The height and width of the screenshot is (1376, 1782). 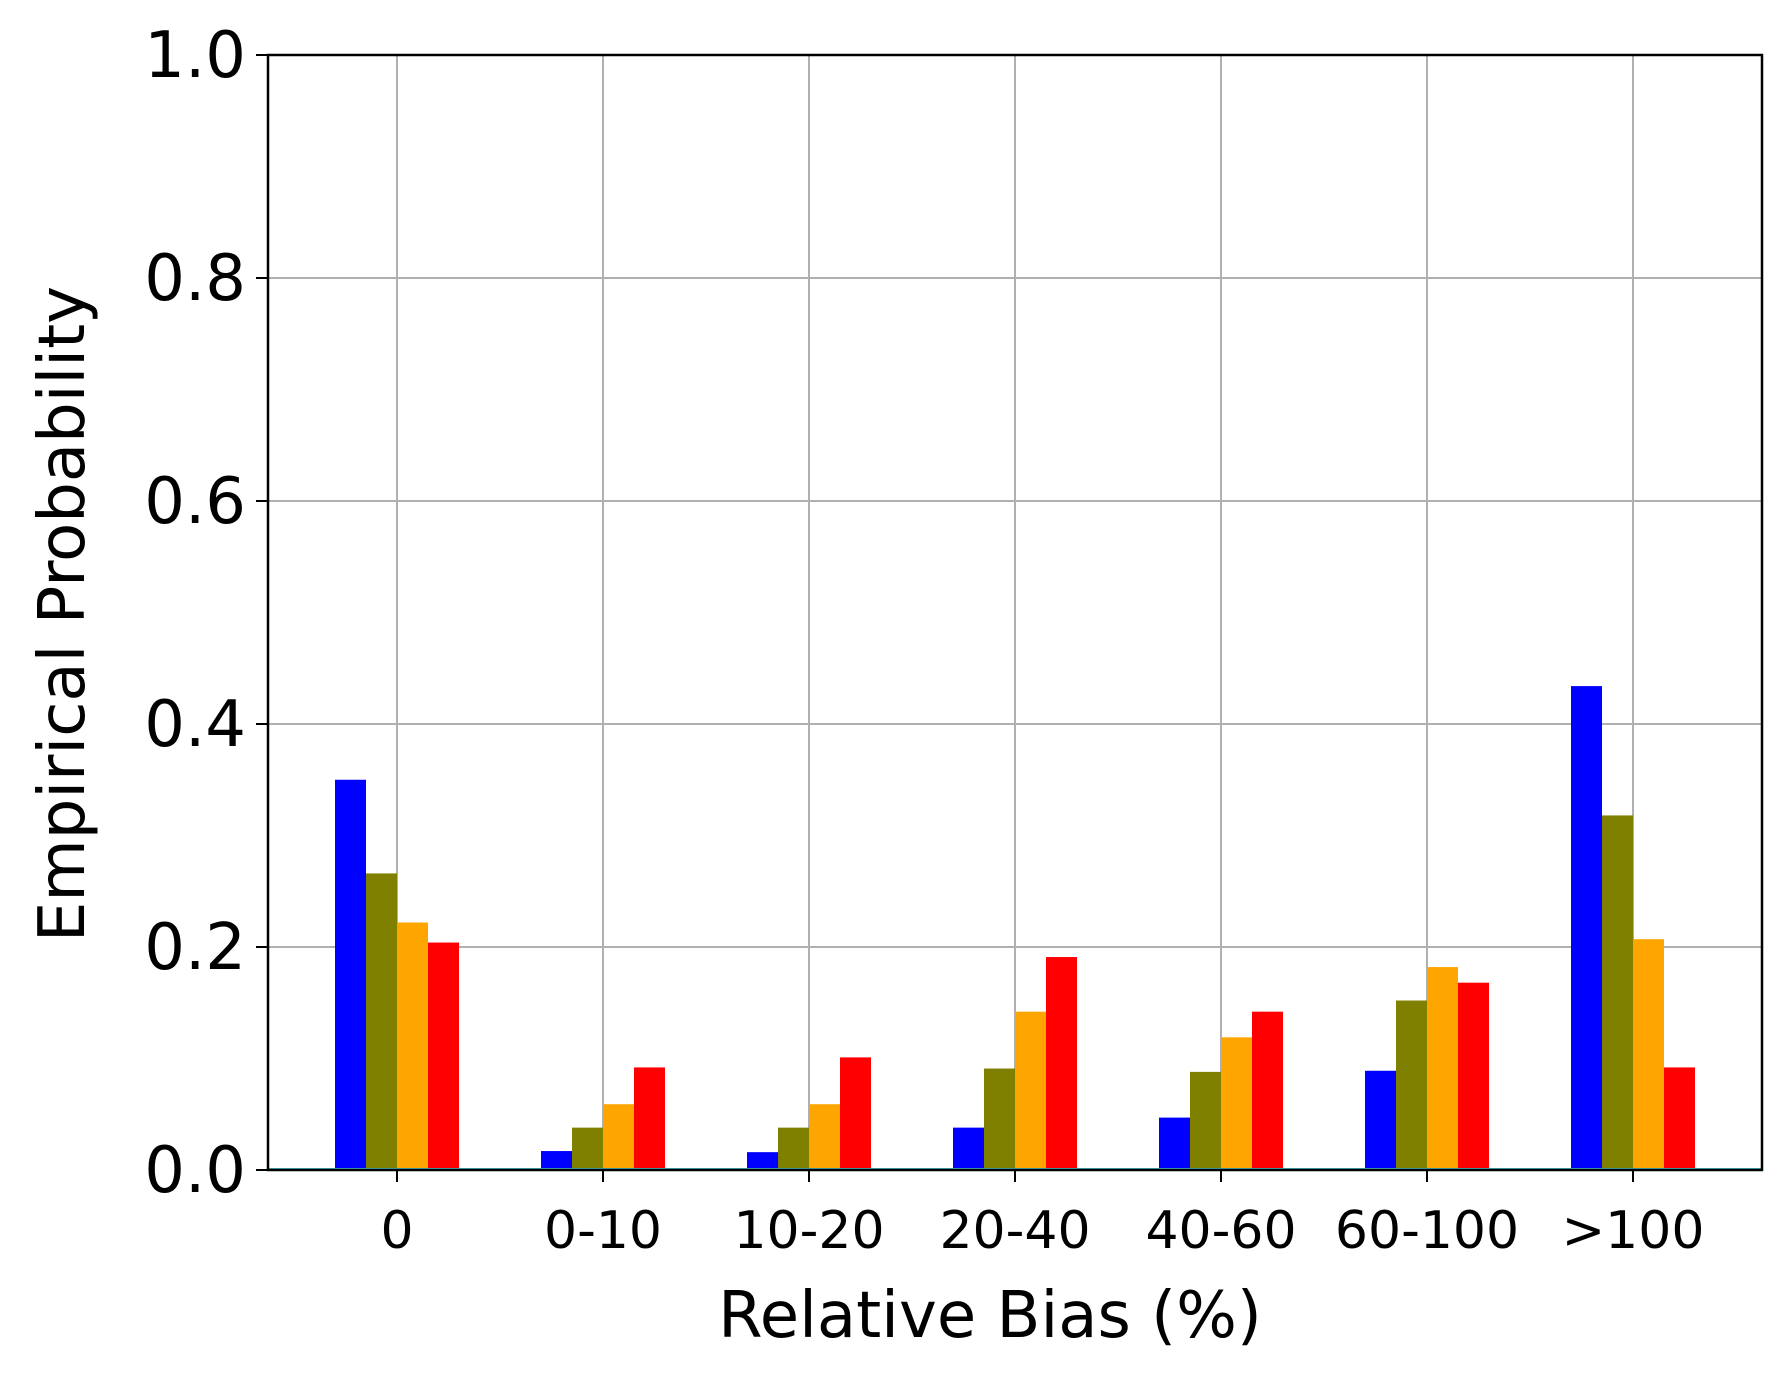 I want to click on y-tick-label: 0.0, so click(x=195, y=1171).